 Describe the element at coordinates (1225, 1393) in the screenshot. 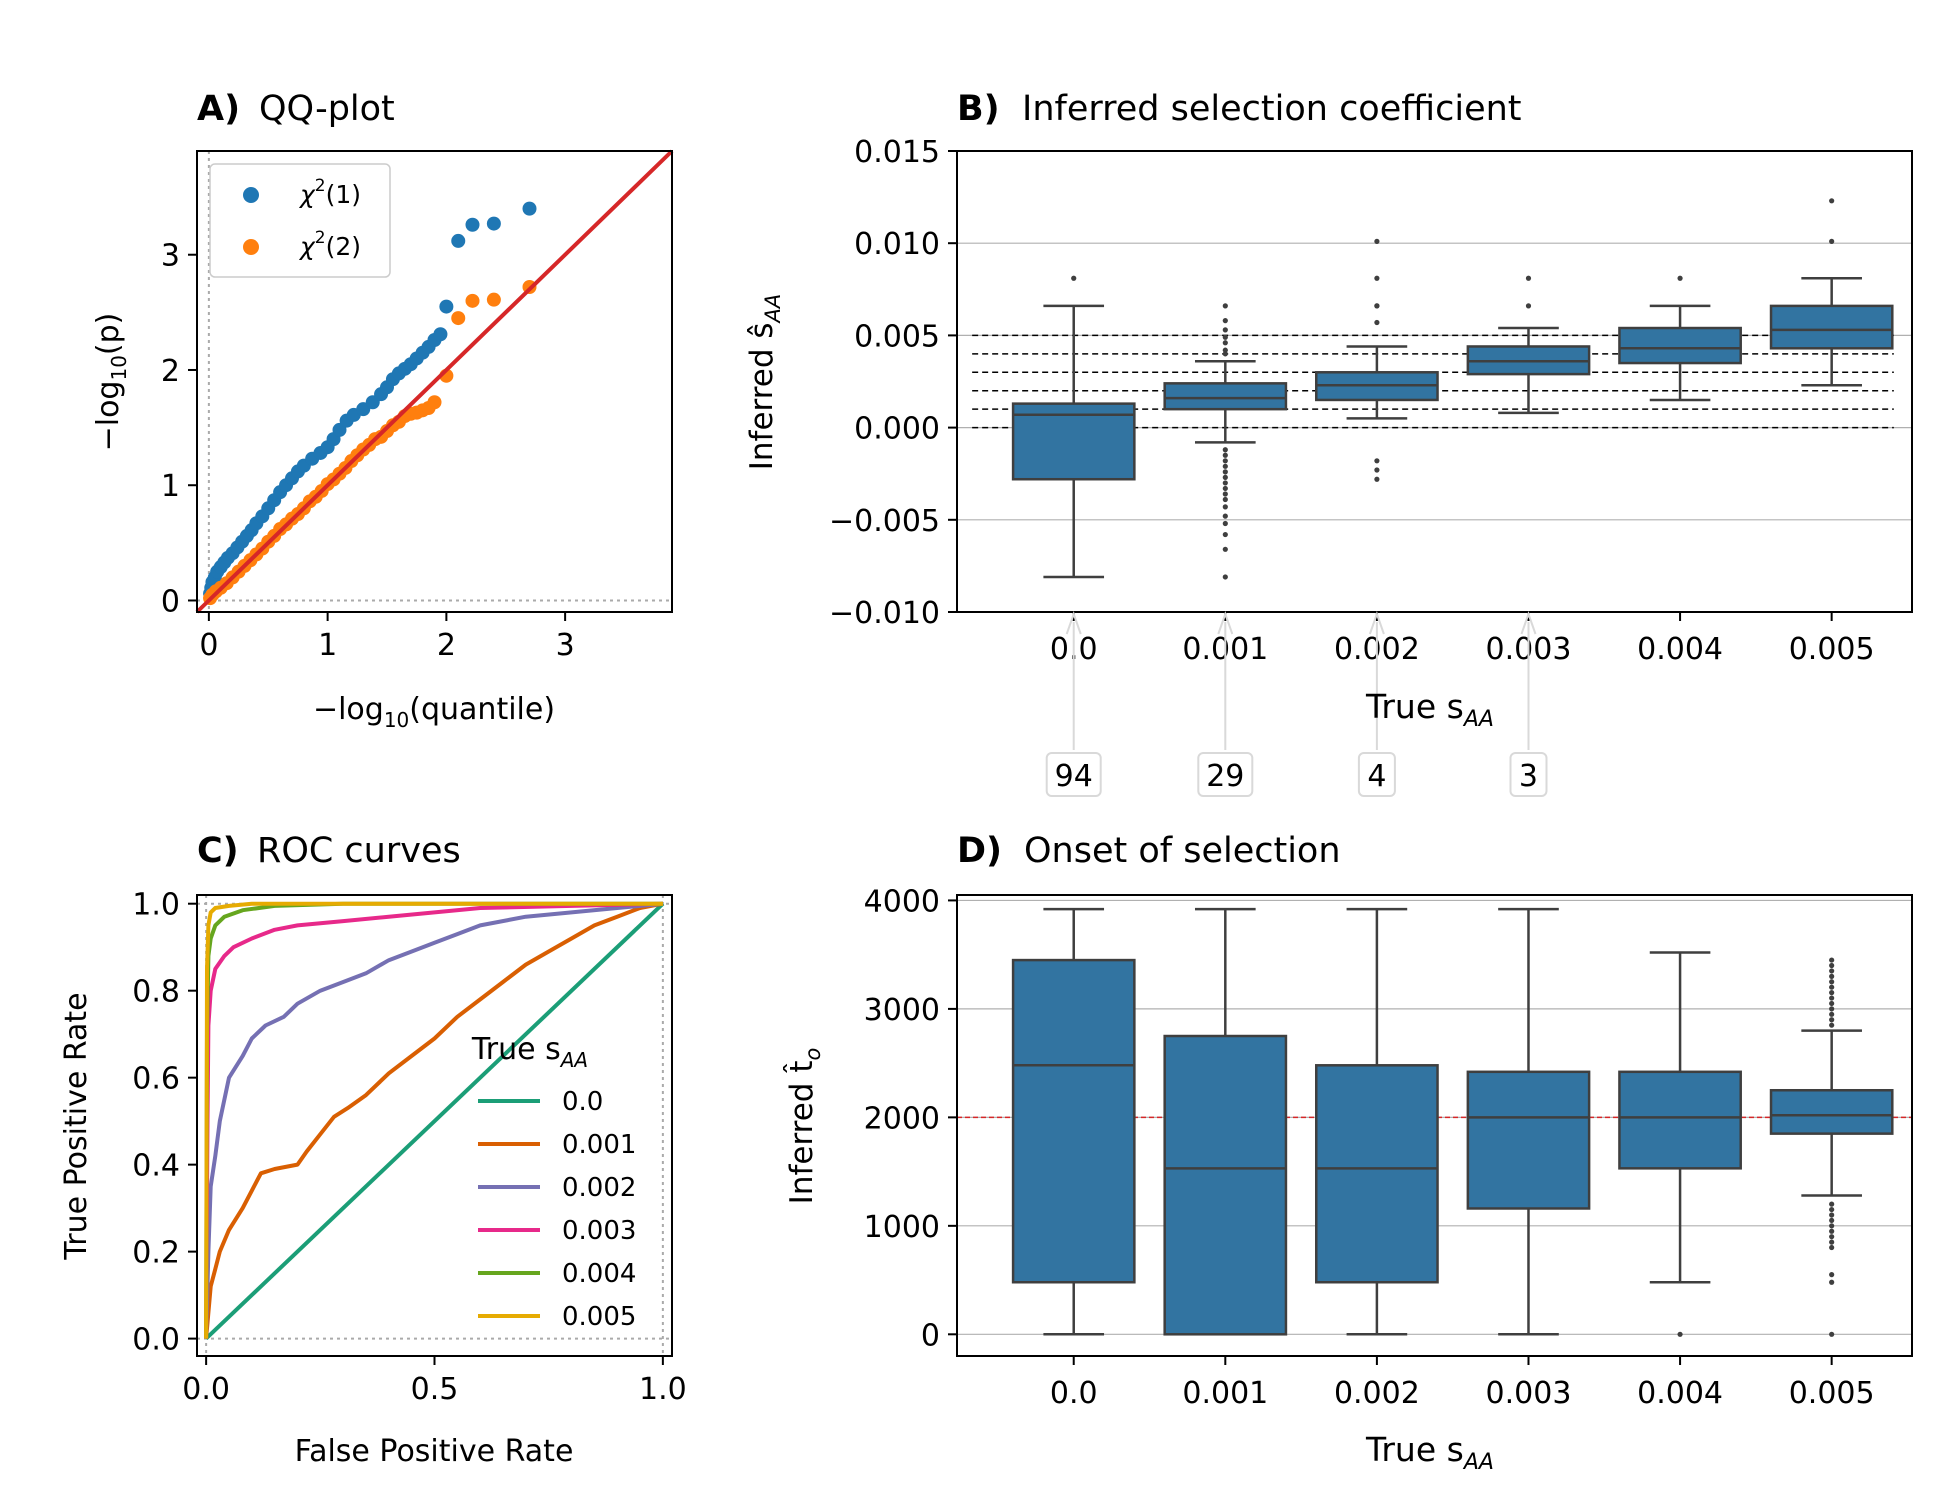

I see `x-tick-label: 0.001` at that location.